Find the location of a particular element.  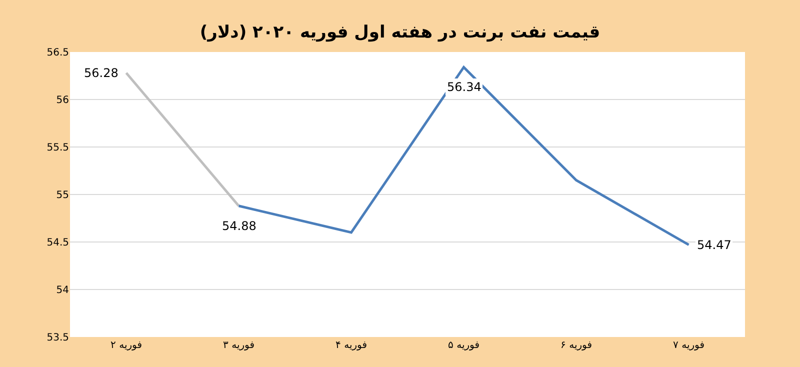

data-label: 56.34 is located at coordinates (464, 87).